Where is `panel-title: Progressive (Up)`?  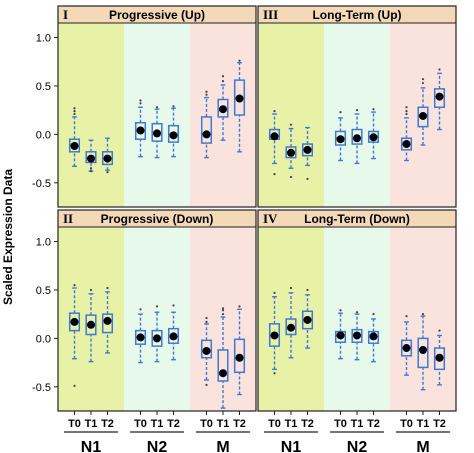
panel-title: Progressive (Up) is located at coordinates (157, 15).